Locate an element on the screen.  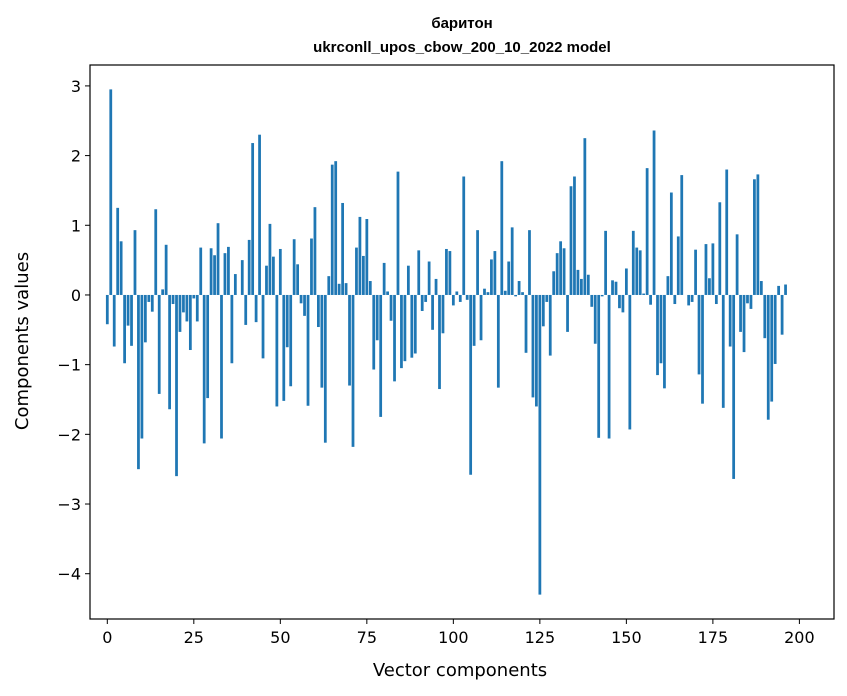
x-tick-label: 50 is located at coordinates (280, 637).